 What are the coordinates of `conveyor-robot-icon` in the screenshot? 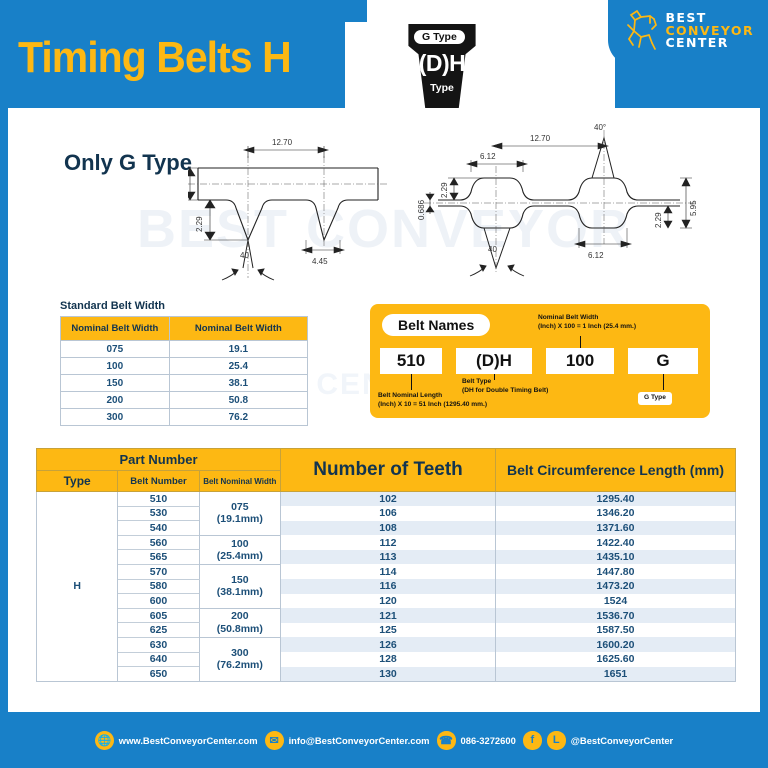 It's located at (642, 29).